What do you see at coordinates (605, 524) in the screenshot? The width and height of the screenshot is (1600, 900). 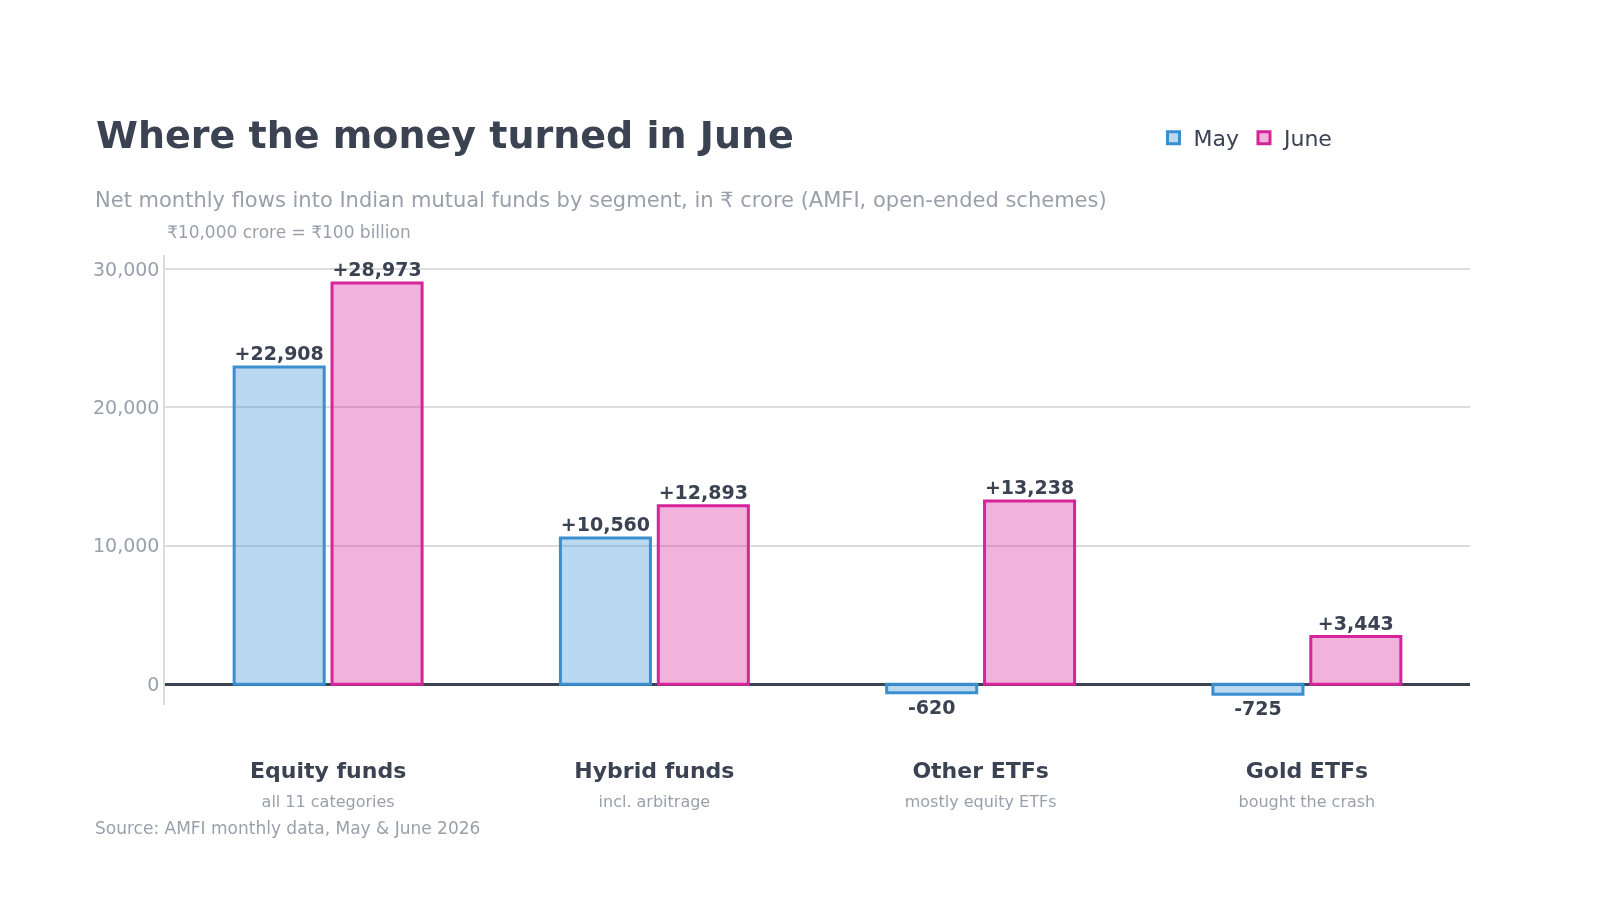 I see `data-label: +10,560` at bounding box center [605, 524].